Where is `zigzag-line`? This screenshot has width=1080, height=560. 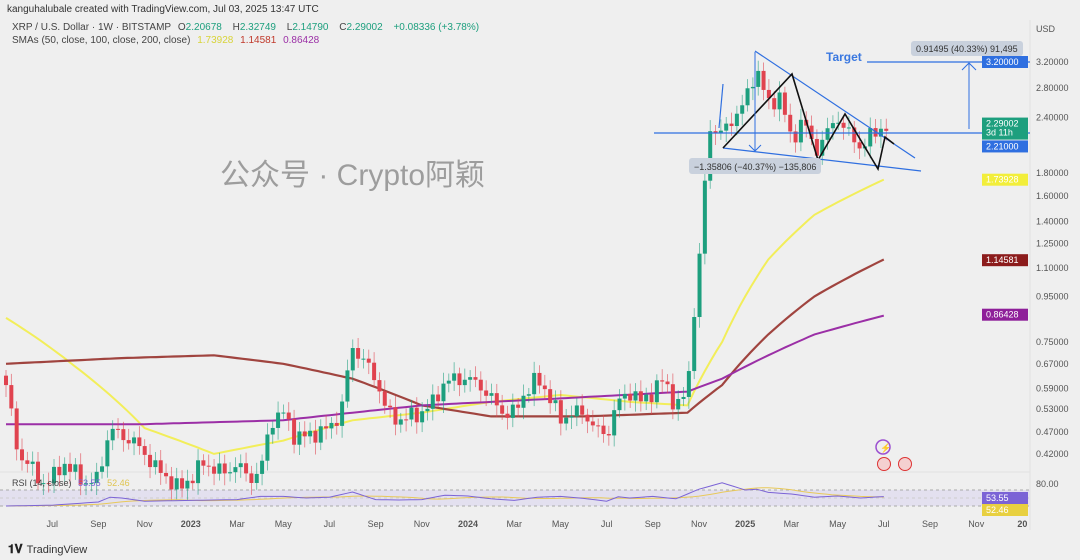 zigzag-line is located at coordinates (808, 122).